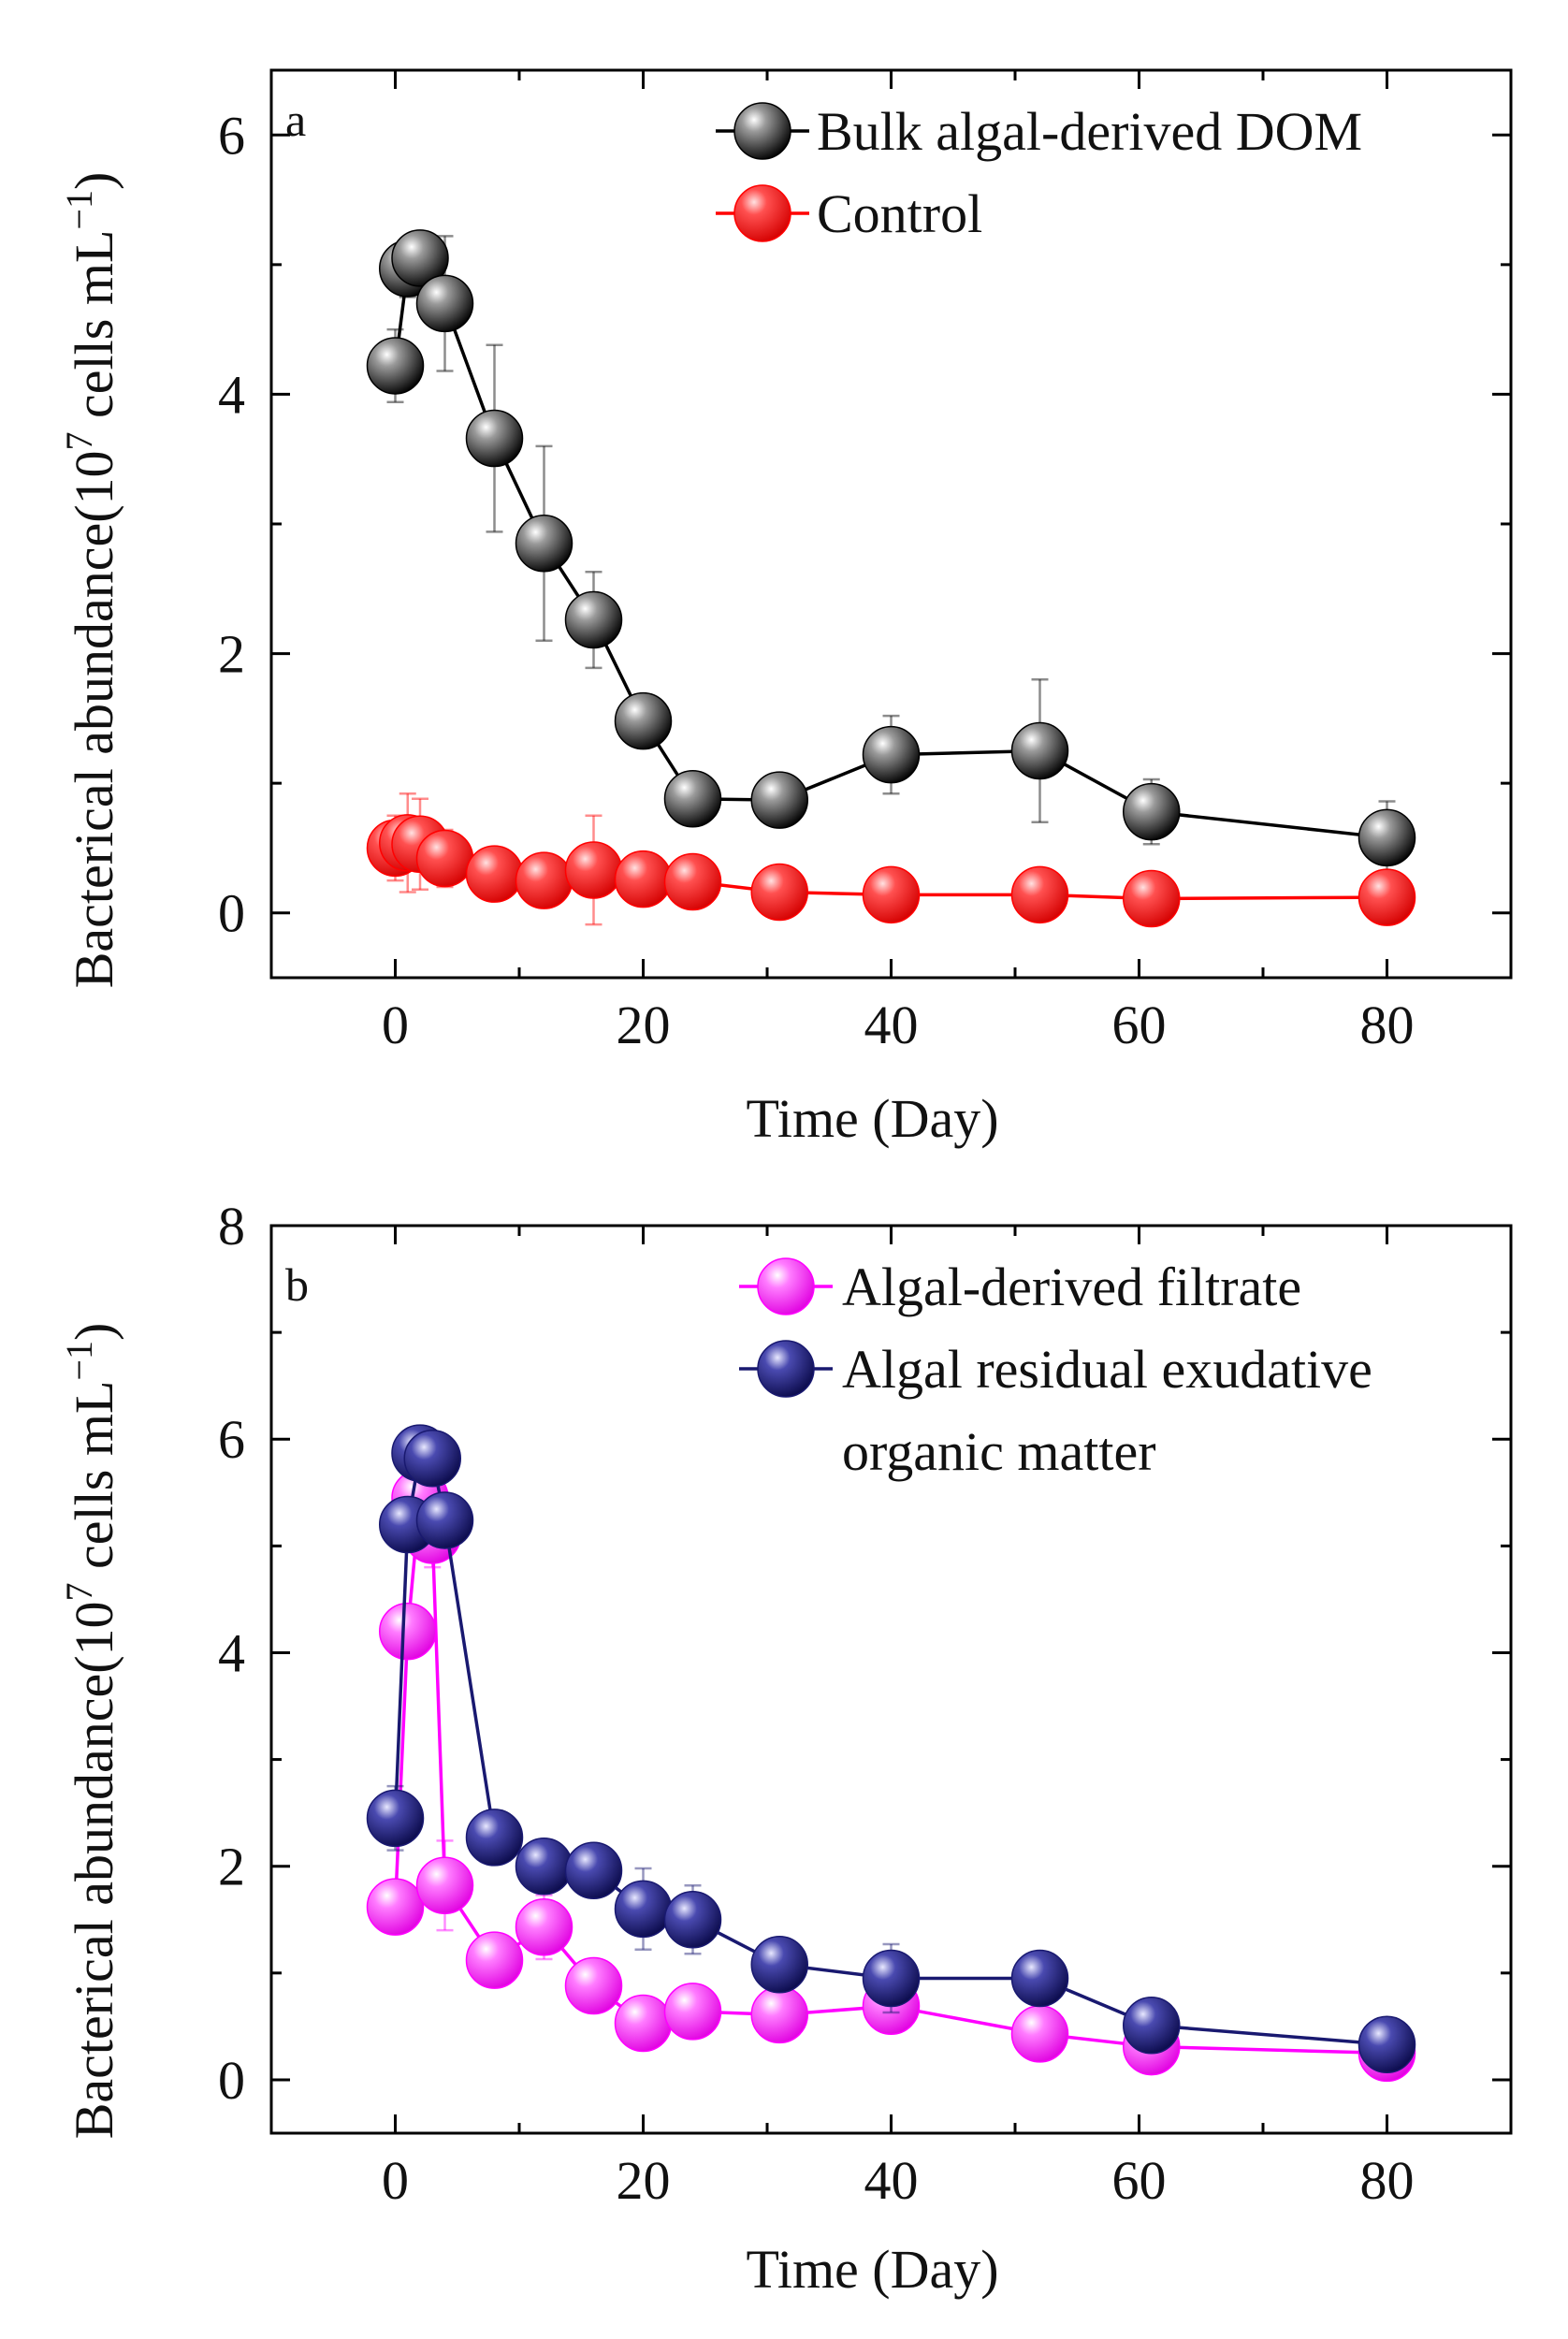 The width and height of the screenshot is (1568, 2339). Describe the element at coordinates (79, 1361) in the screenshot. I see `p1-y-axis-title-exp2: −1` at that location.